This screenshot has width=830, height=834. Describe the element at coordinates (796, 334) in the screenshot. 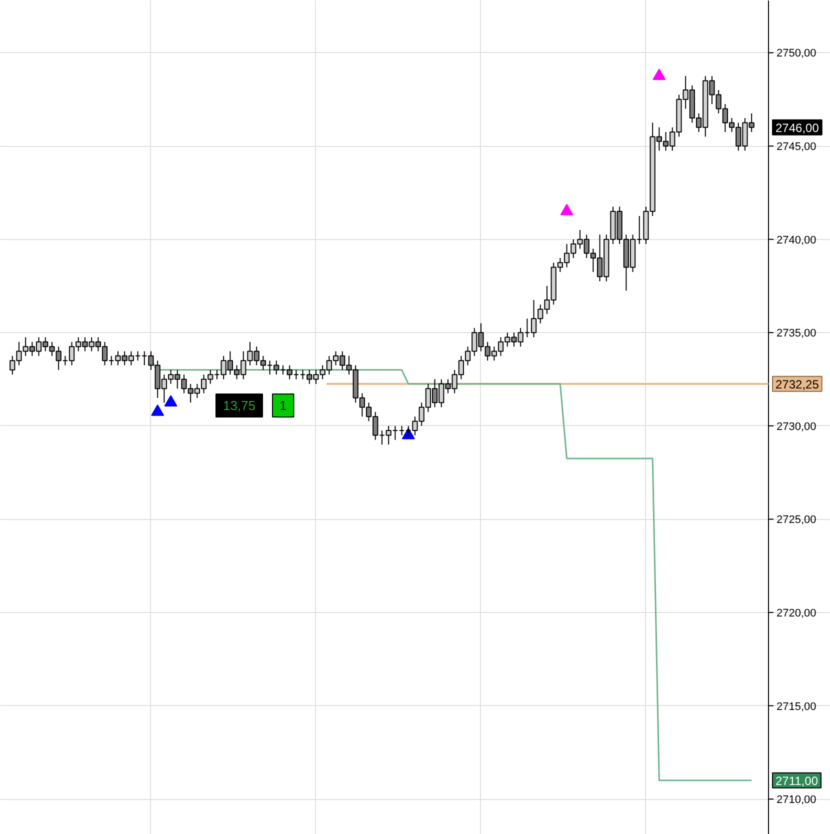

I see `y-tick-label: 2735,00` at that location.